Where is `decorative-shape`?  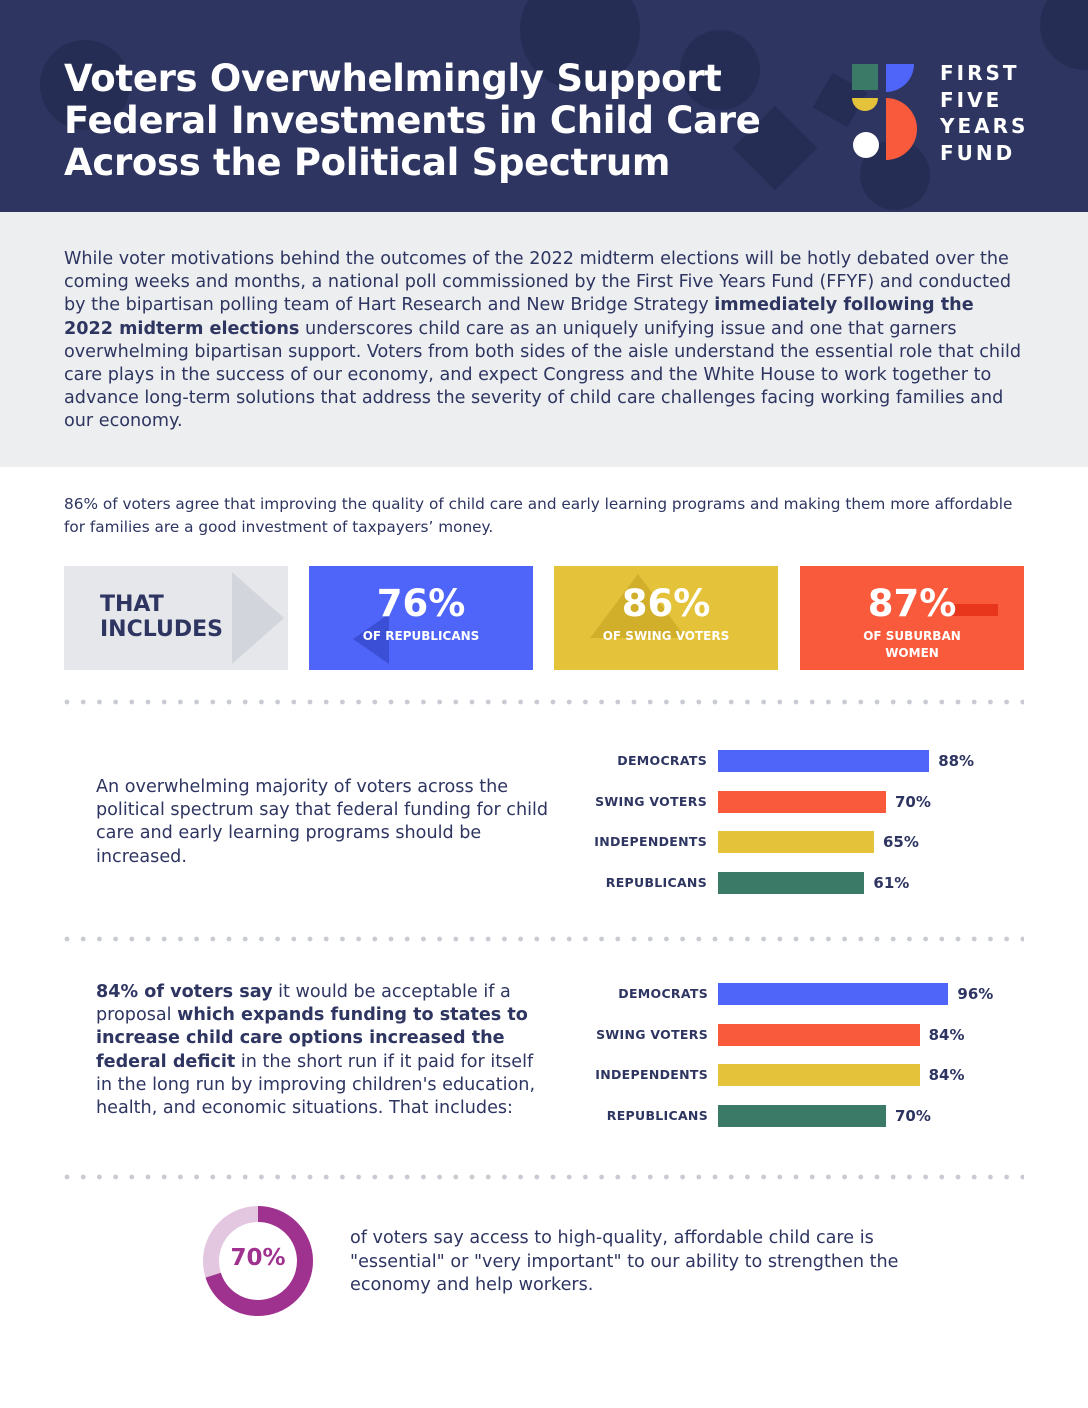 decorative-shape is located at coordinates (85, 85).